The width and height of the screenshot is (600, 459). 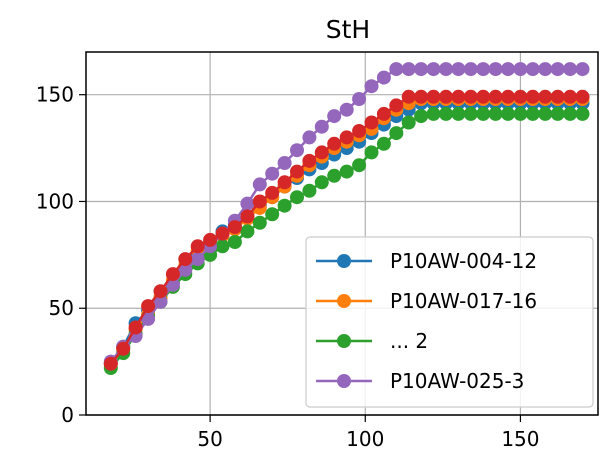 What do you see at coordinates (520, 439) in the screenshot?
I see `x-tick-label: 150` at bounding box center [520, 439].